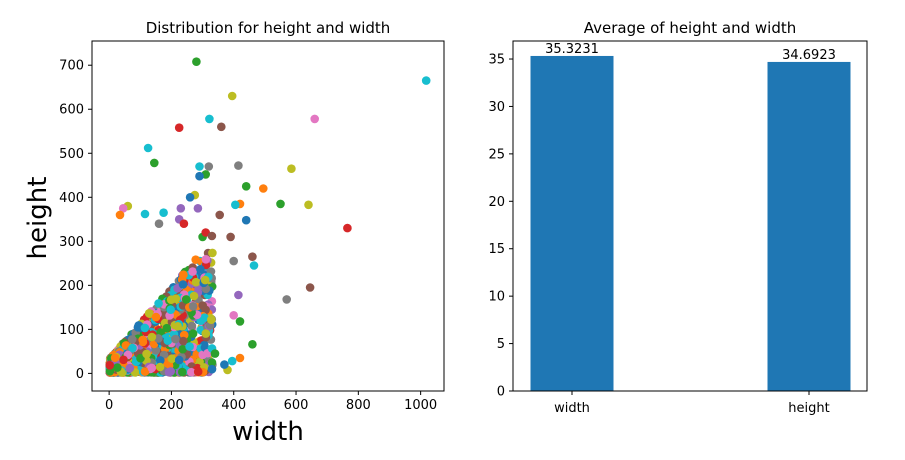 The image size is (905, 460). Describe the element at coordinates (692, 403) in the screenshot. I see `bar-x-ticks: width height` at that location.